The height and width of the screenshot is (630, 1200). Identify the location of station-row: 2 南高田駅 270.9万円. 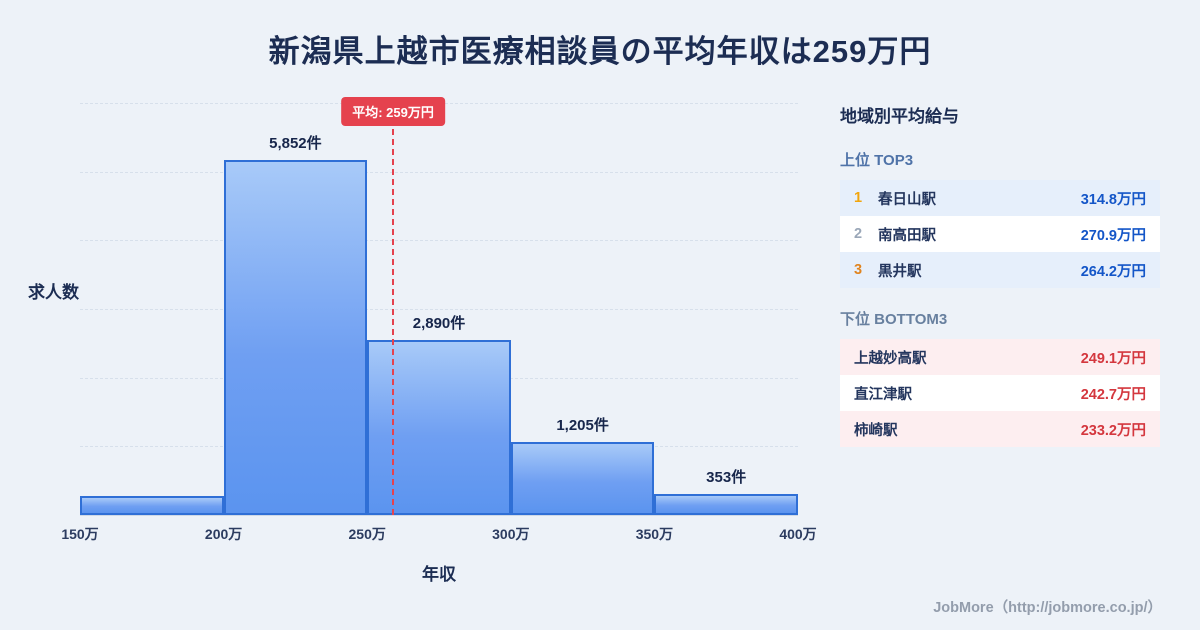
(1000, 234).